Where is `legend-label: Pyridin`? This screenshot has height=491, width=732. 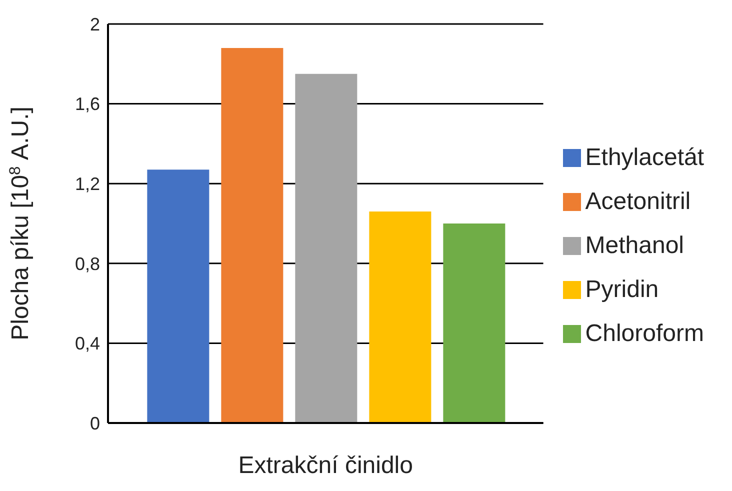
legend-label: Pyridin is located at coordinates (622, 289).